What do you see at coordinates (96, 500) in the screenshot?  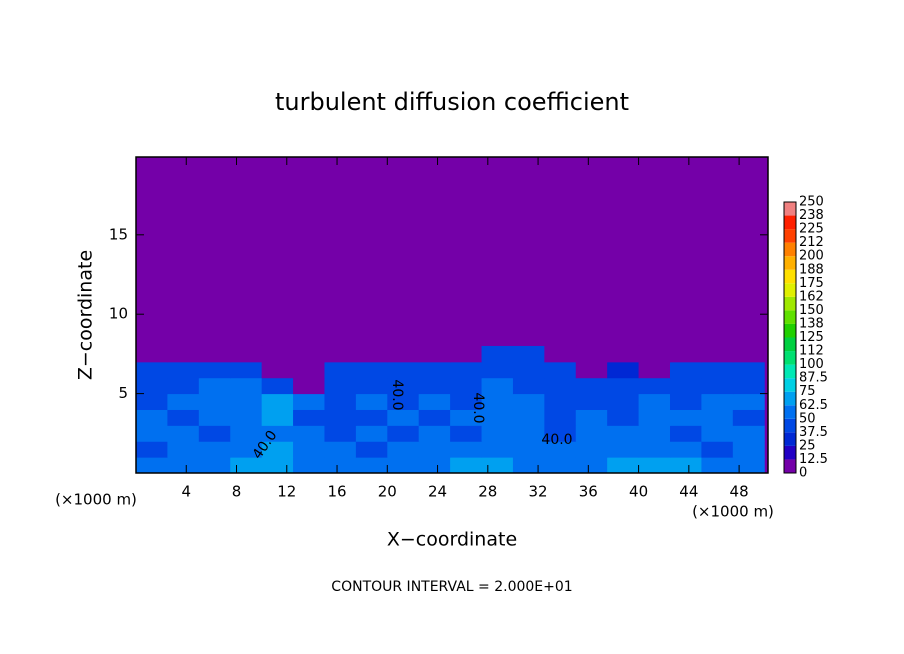 I see `y-unit: (×1000 m)` at bounding box center [96, 500].